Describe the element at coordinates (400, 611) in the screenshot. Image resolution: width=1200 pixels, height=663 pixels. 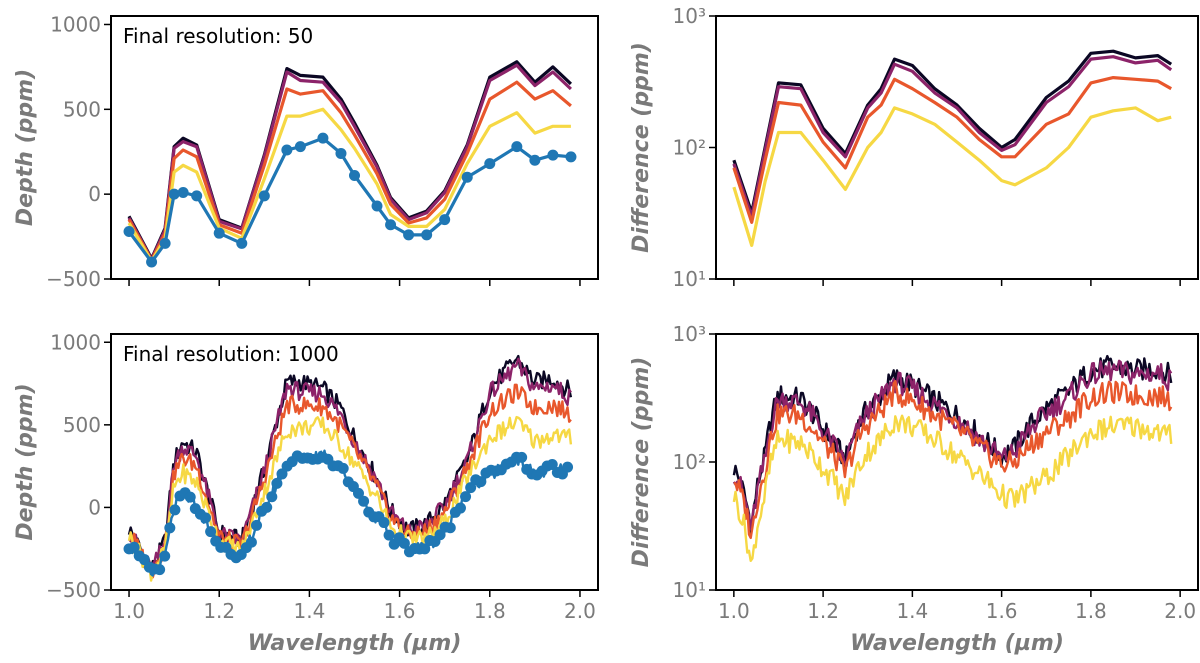
I see `x-tick-label: 1.6` at that location.